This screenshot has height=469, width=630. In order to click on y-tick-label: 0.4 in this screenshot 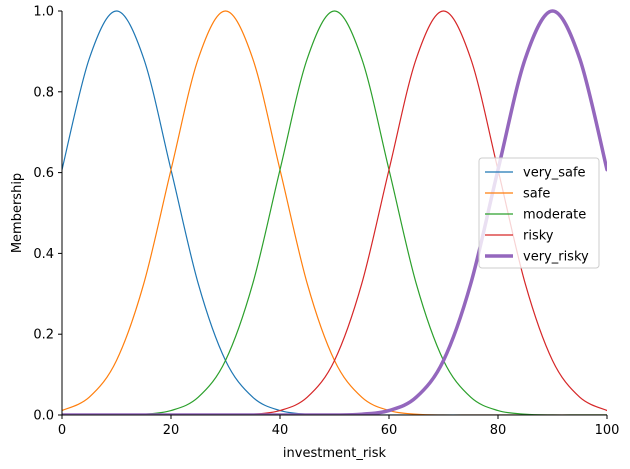, I will do `click(43, 254)`.